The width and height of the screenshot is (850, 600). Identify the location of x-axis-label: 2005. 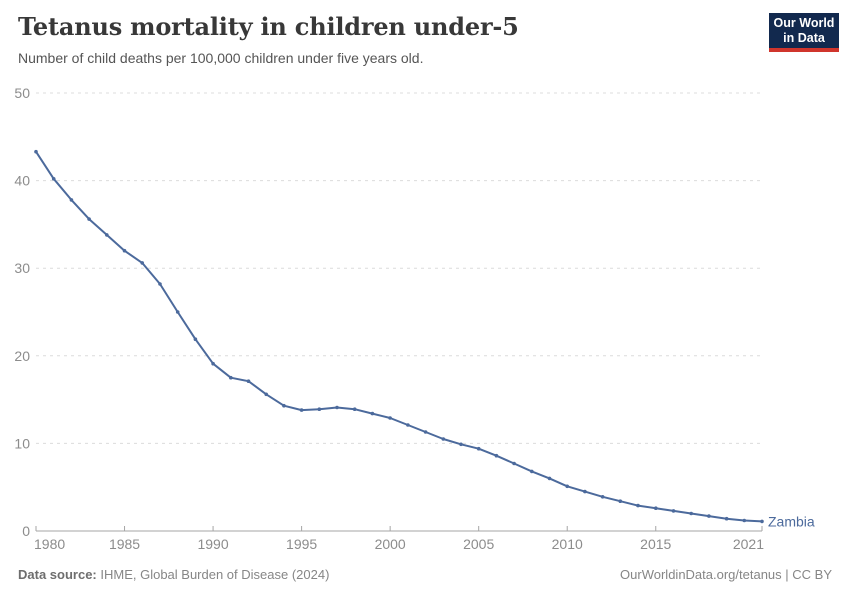
(478, 544).